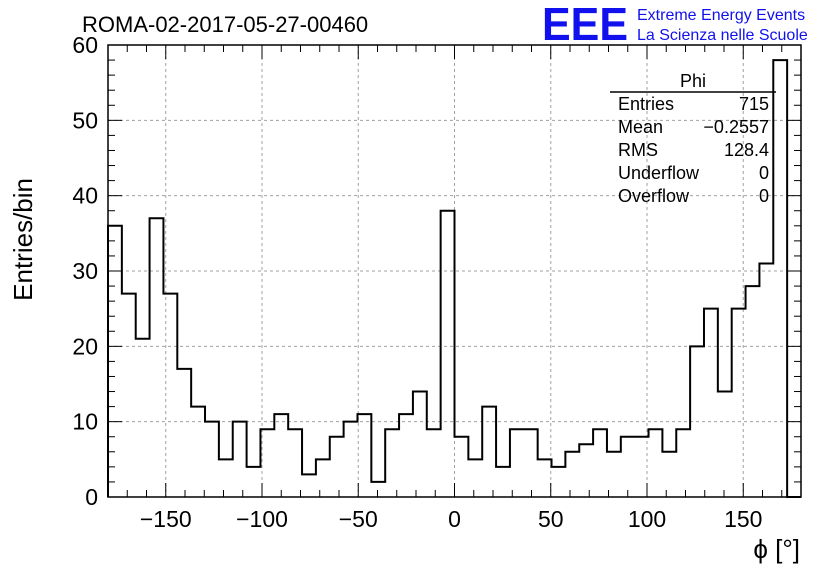 The height and width of the screenshot is (572, 836). Describe the element at coordinates (225, 24) in the screenshot. I see `chart-title: ROMA-02-2017-05-27-00460` at that location.